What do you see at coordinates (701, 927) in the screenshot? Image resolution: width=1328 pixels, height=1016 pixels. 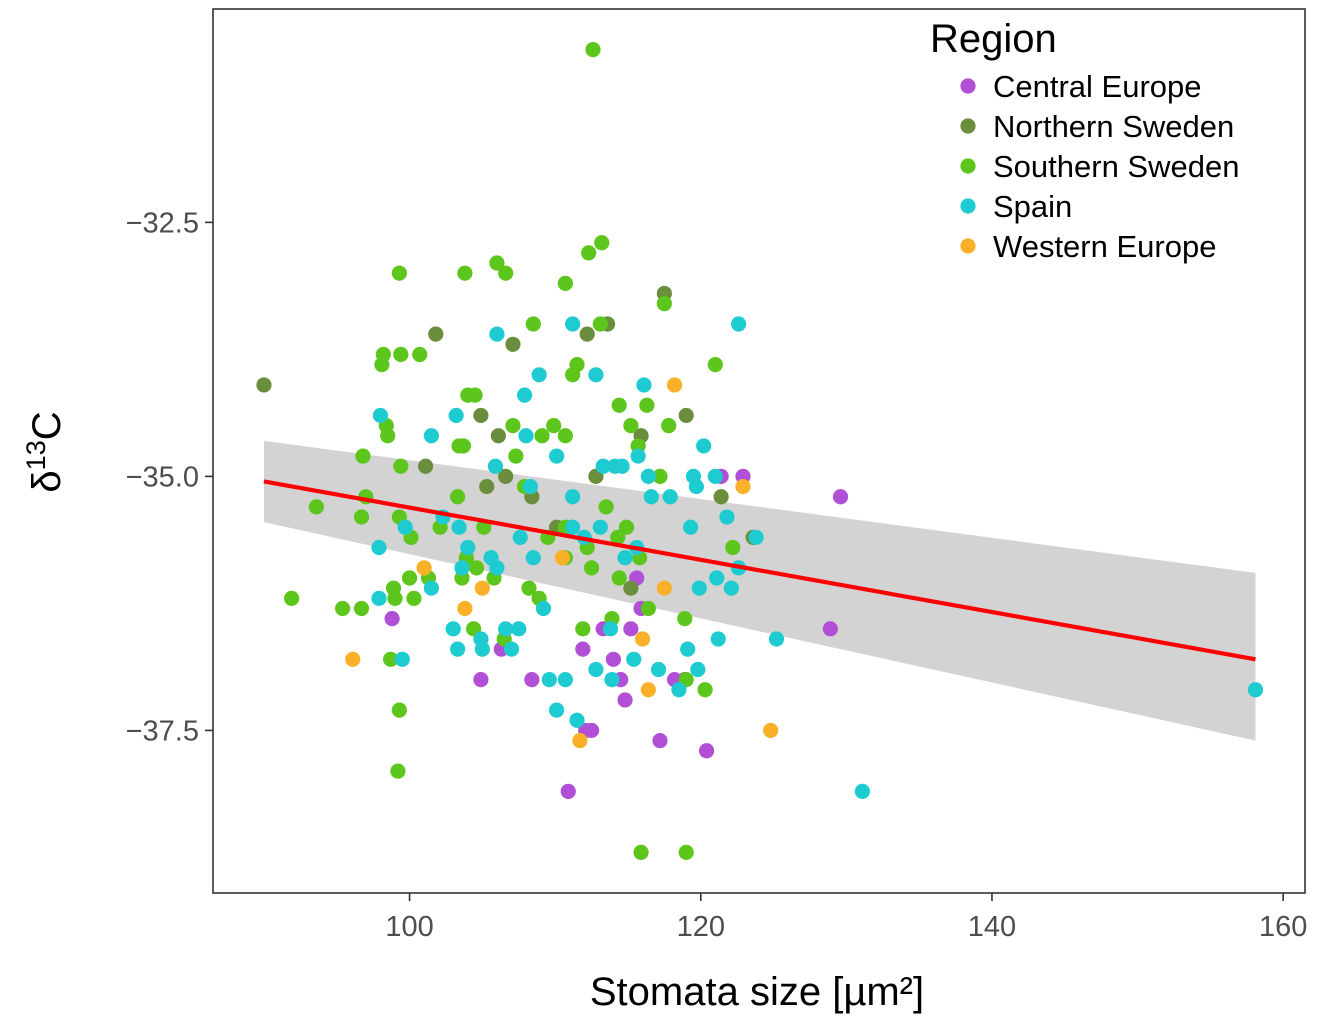 I see `x-tick-label: 120` at bounding box center [701, 927].